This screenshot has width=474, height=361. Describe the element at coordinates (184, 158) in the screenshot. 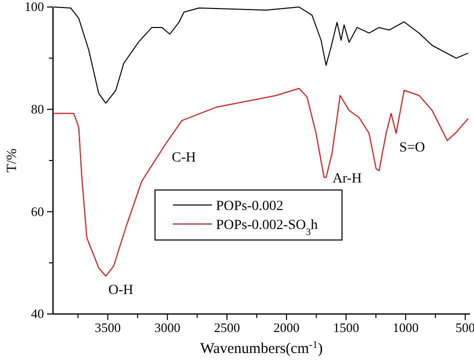

I see `annotation: C-H` at that location.